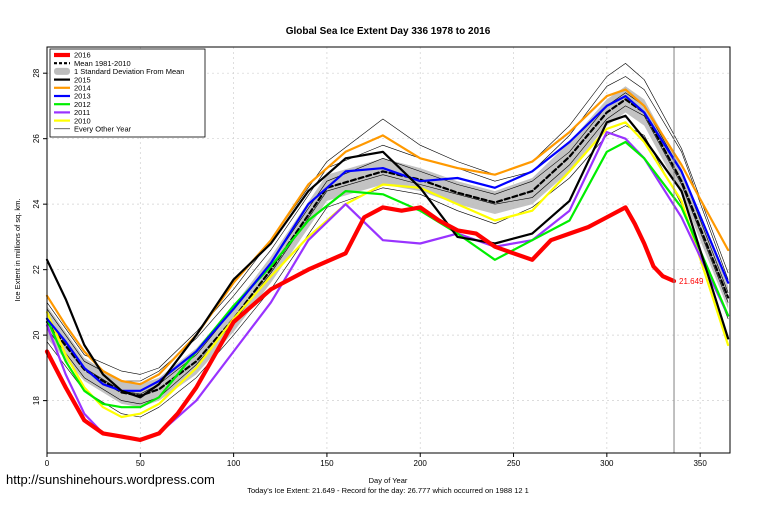 The height and width of the screenshot is (506, 760). What do you see at coordinates (82, 79) in the screenshot?
I see `legend-label: 2015` at bounding box center [82, 79].